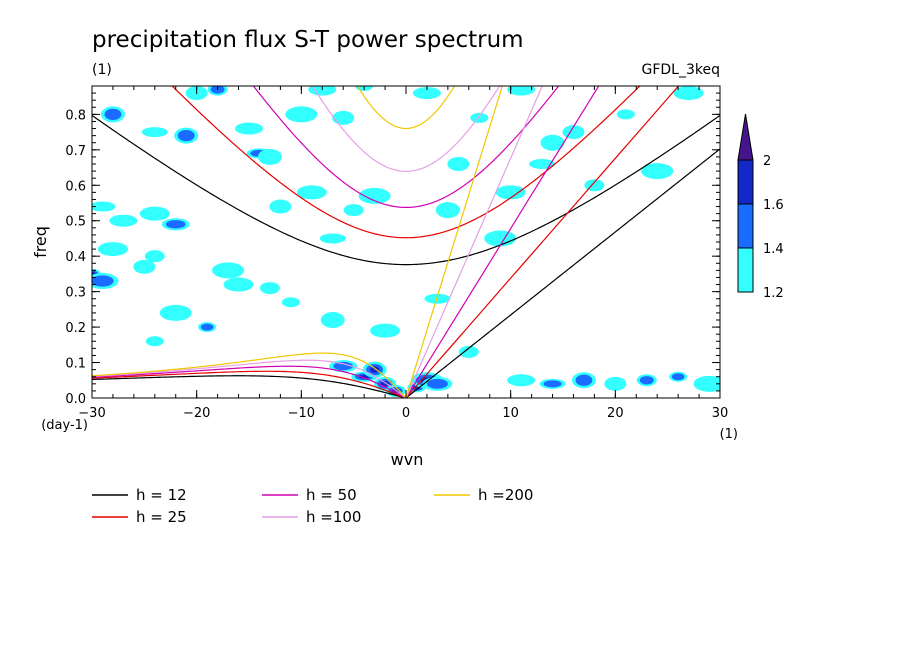 The width and height of the screenshot is (904, 654). What do you see at coordinates (301, 413) in the screenshot?
I see `x-tick-label: −10` at bounding box center [301, 413].